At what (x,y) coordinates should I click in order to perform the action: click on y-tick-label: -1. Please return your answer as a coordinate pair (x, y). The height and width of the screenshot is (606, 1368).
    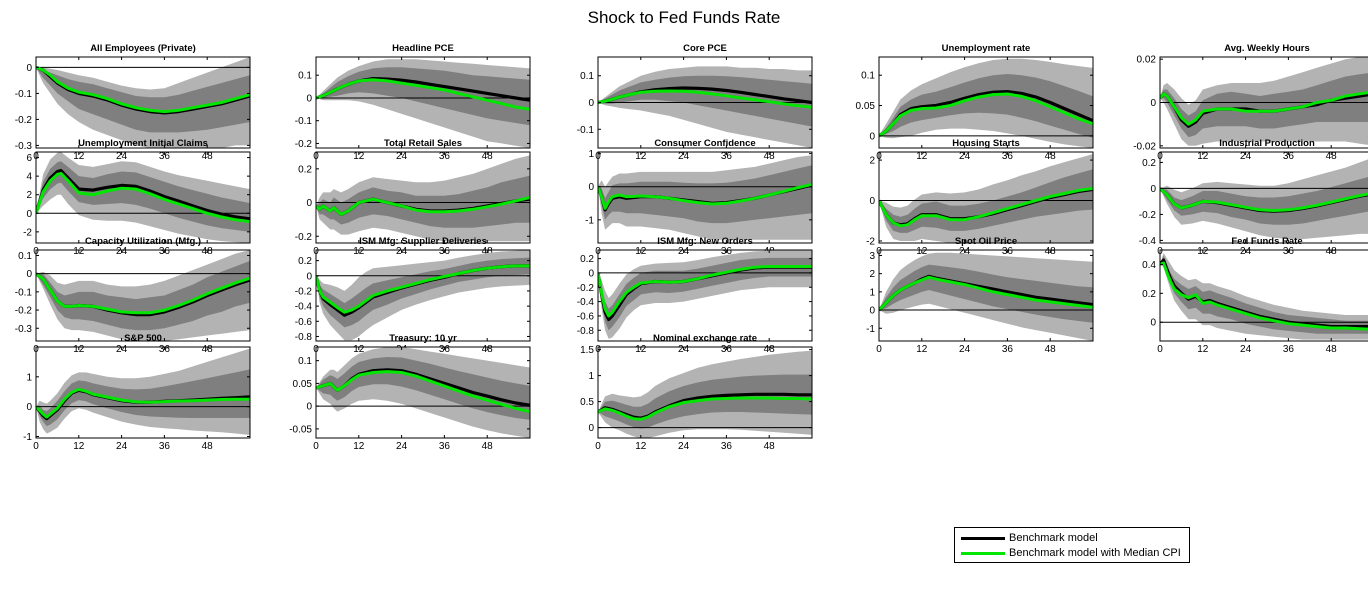
    Looking at the image, I should click on (589, 220).